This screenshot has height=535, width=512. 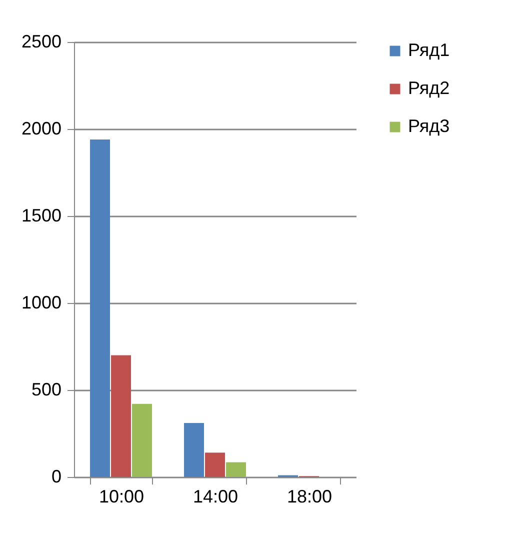 I want to click on y-tick-label: 2000, so click(x=41, y=128).